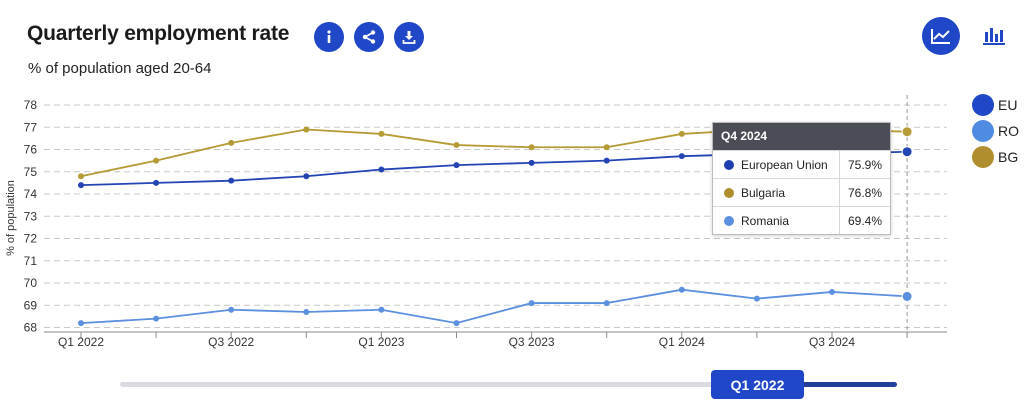  Describe the element at coordinates (31, 239) in the screenshot. I see `y-tick-label: 72` at that location.